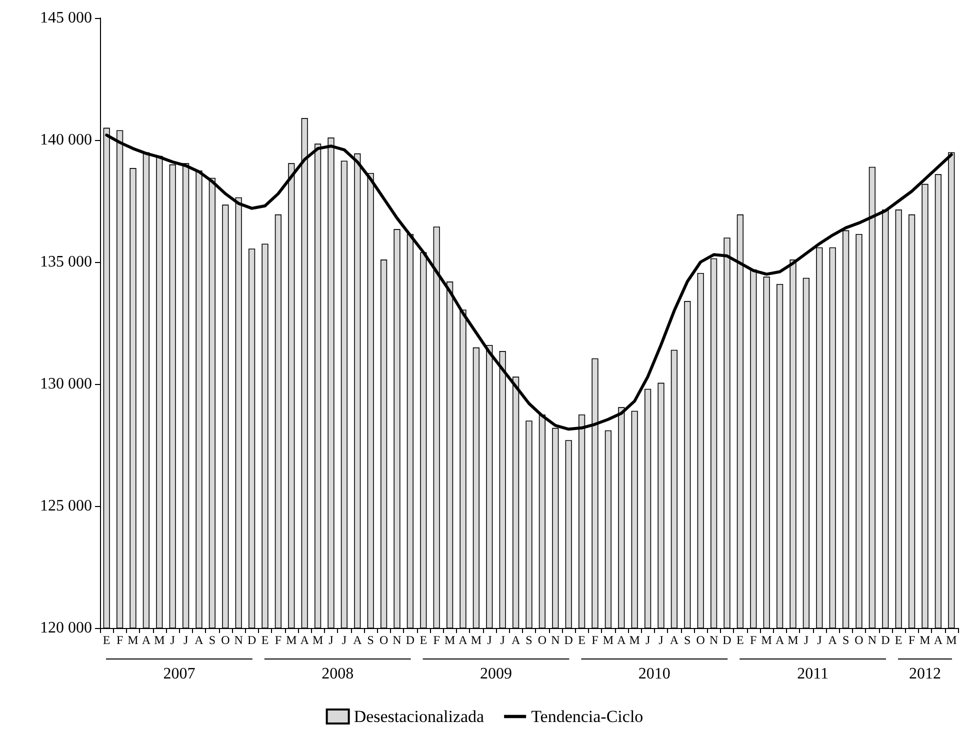 This screenshot has width=969, height=744. I want to click on legend-label: Tendencia-Ciclo, so click(587, 716).